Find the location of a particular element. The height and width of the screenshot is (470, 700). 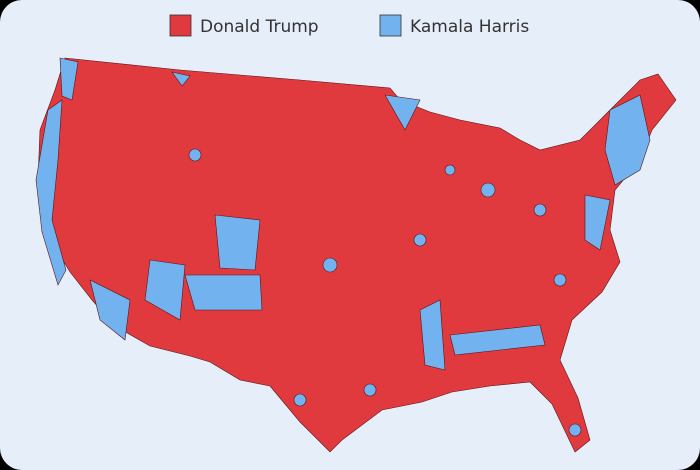

socal-region is located at coordinates (110, 310).